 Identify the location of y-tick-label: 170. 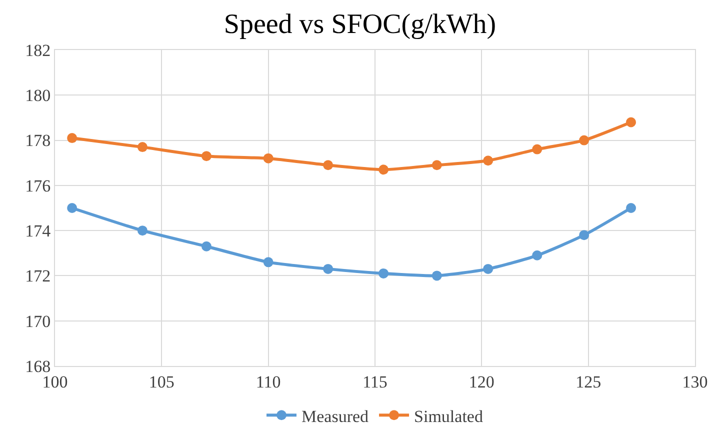
(38, 321).